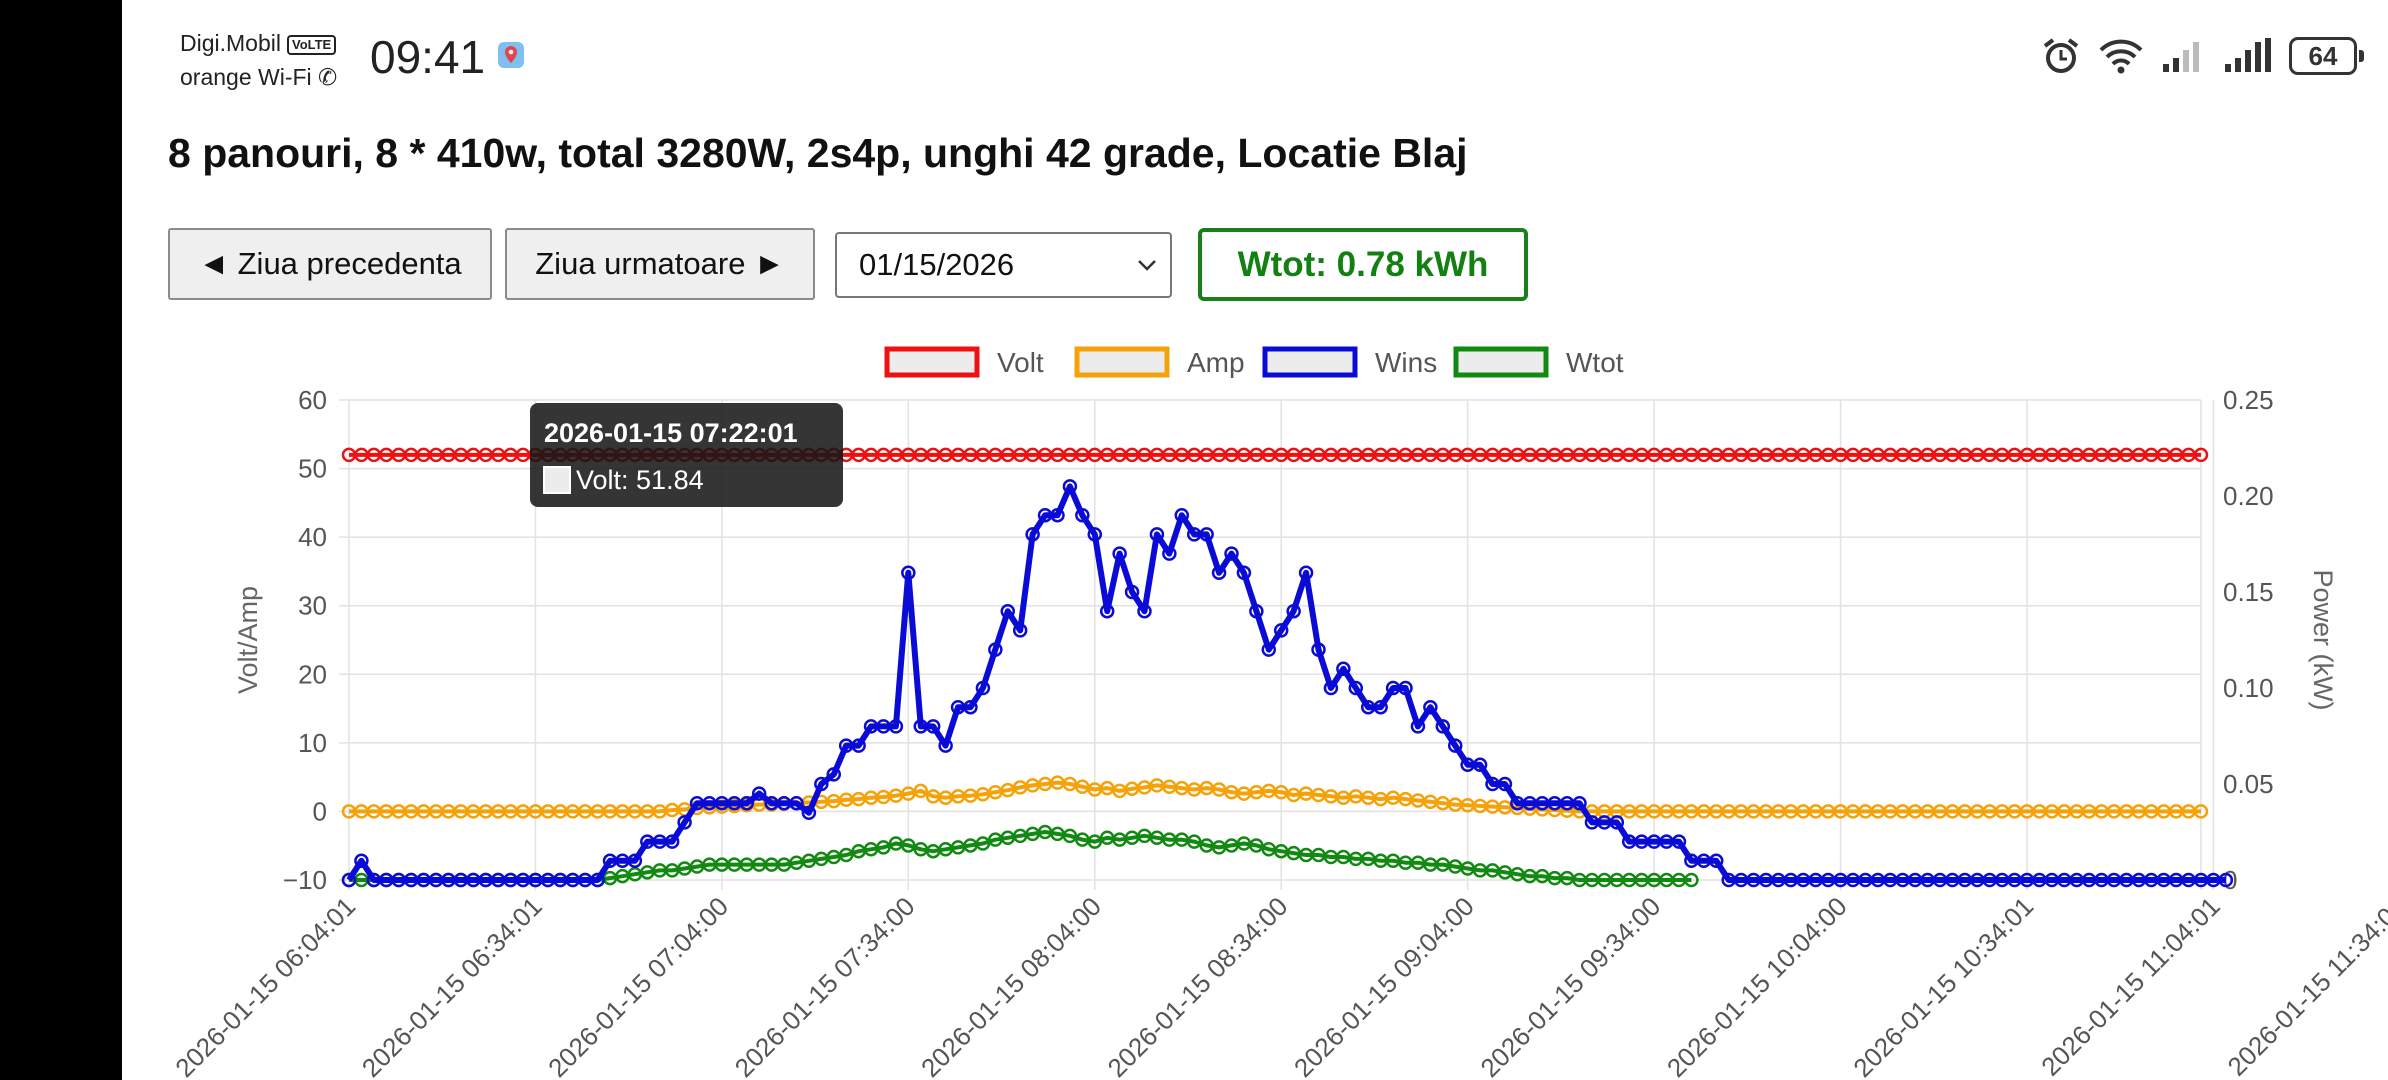  What do you see at coordinates (1275, 797) in the screenshot?
I see `series-amp` at bounding box center [1275, 797].